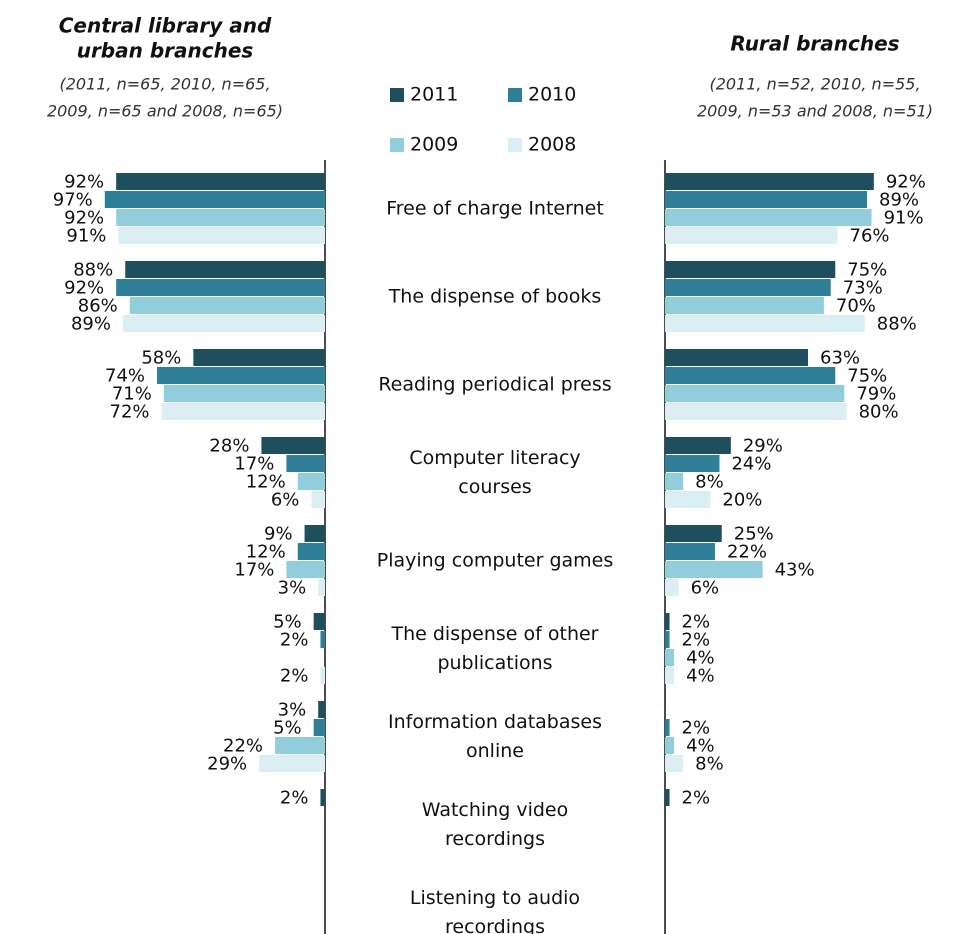 Image resolution: width=974 pixels, height=934 pixels. What do you see at coordinates (494, 663) in the screenshot?
I see `category-label: publications` at bounding box center [494, 663].